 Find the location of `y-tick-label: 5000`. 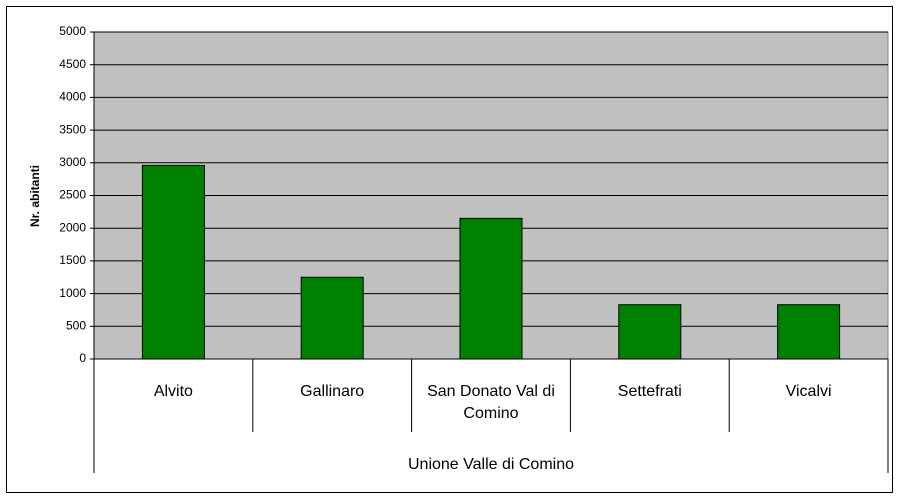

y-tick-label: 5000 is located at coordinates (72, 31).